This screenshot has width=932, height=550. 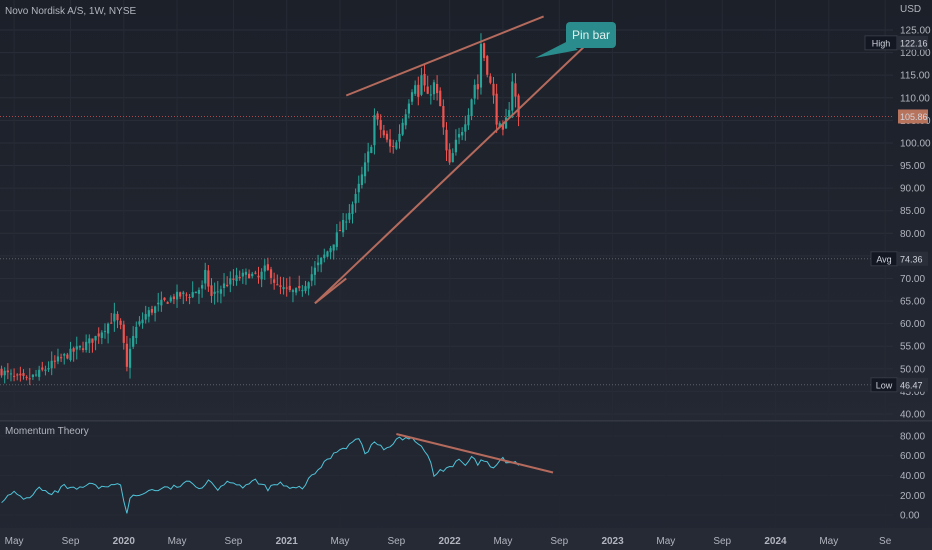 I want to click on price-tick-label: 95.00, so click(x=912, y=166).